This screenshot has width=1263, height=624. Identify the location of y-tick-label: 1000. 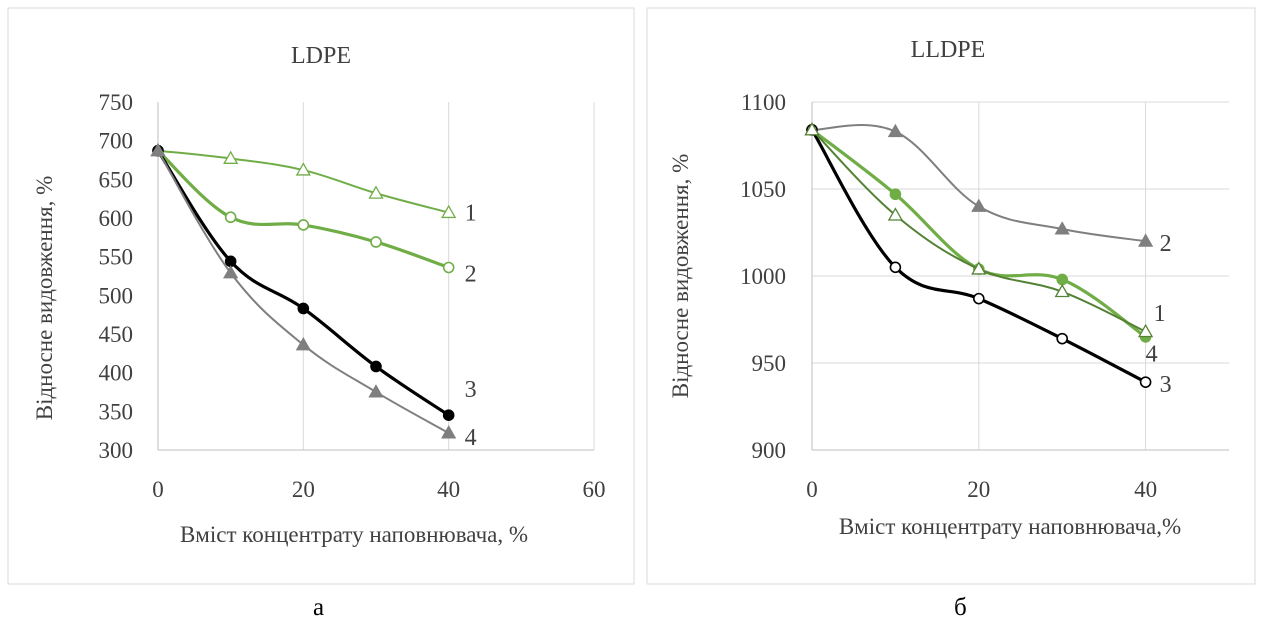
(763, 276).